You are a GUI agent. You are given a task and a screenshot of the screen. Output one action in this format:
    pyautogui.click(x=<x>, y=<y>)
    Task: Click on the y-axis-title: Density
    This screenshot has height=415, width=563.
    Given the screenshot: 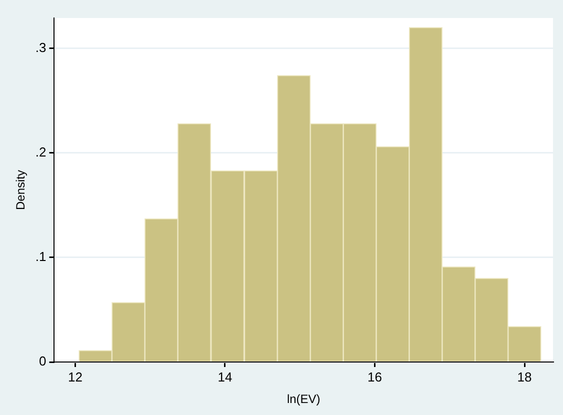 What is the action you would take?
    pyautogui.click(x=21, y=190)
    